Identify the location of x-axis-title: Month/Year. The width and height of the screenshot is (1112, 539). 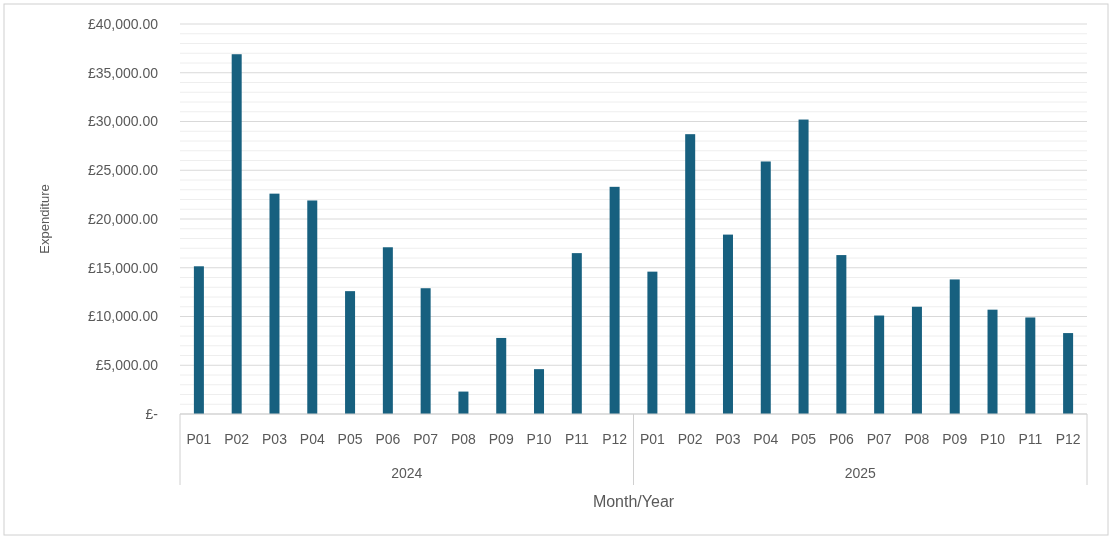
(633, 501).